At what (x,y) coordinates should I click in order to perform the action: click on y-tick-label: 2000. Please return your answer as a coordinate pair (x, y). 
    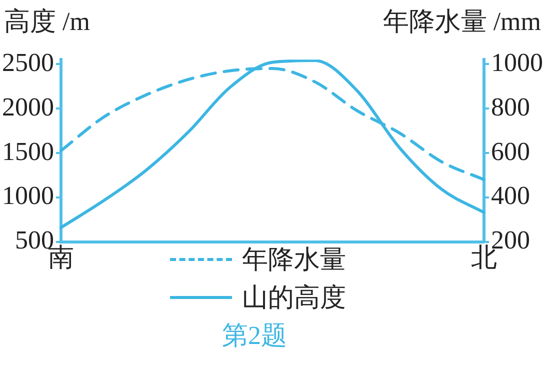
    Looking at the image, I should click on (28, 107).